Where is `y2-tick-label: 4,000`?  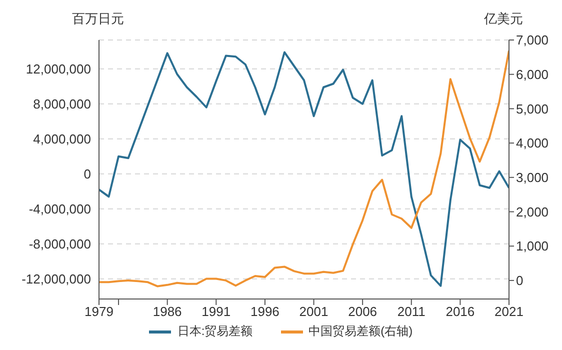 y2-tick-label: 4,000 is located at coordinates (532, 143).